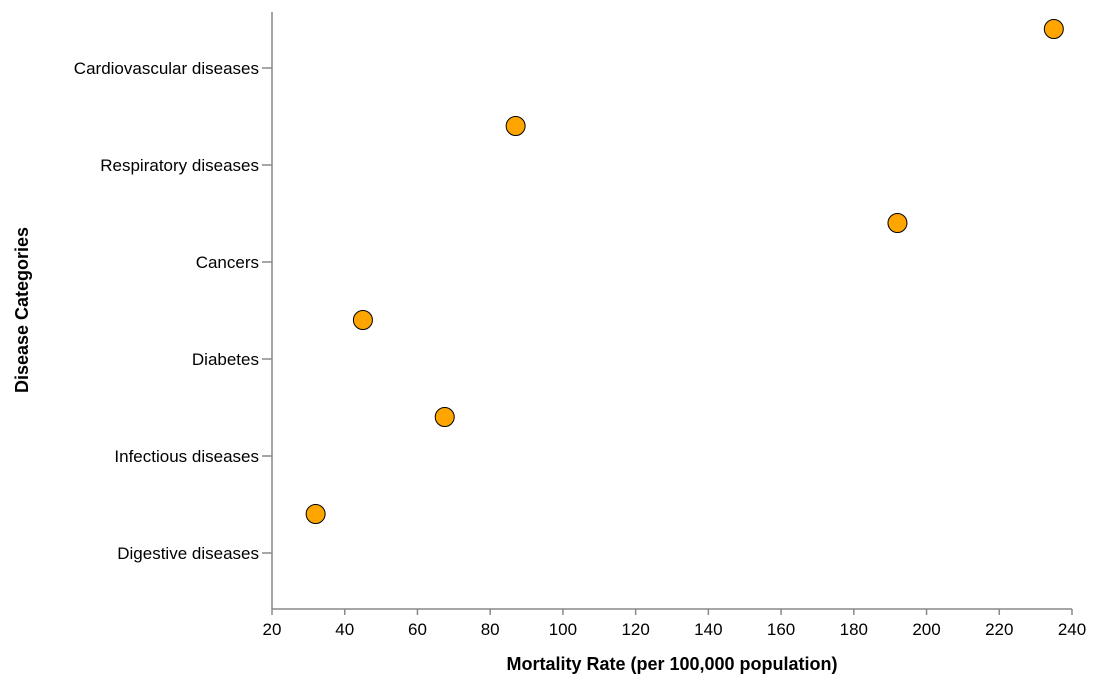 The image size is (1100, 684). What do you see at coordinates (708, 629) in the screenshot?
I see `x-tick-label: 140` at bounding box center [708, 629].